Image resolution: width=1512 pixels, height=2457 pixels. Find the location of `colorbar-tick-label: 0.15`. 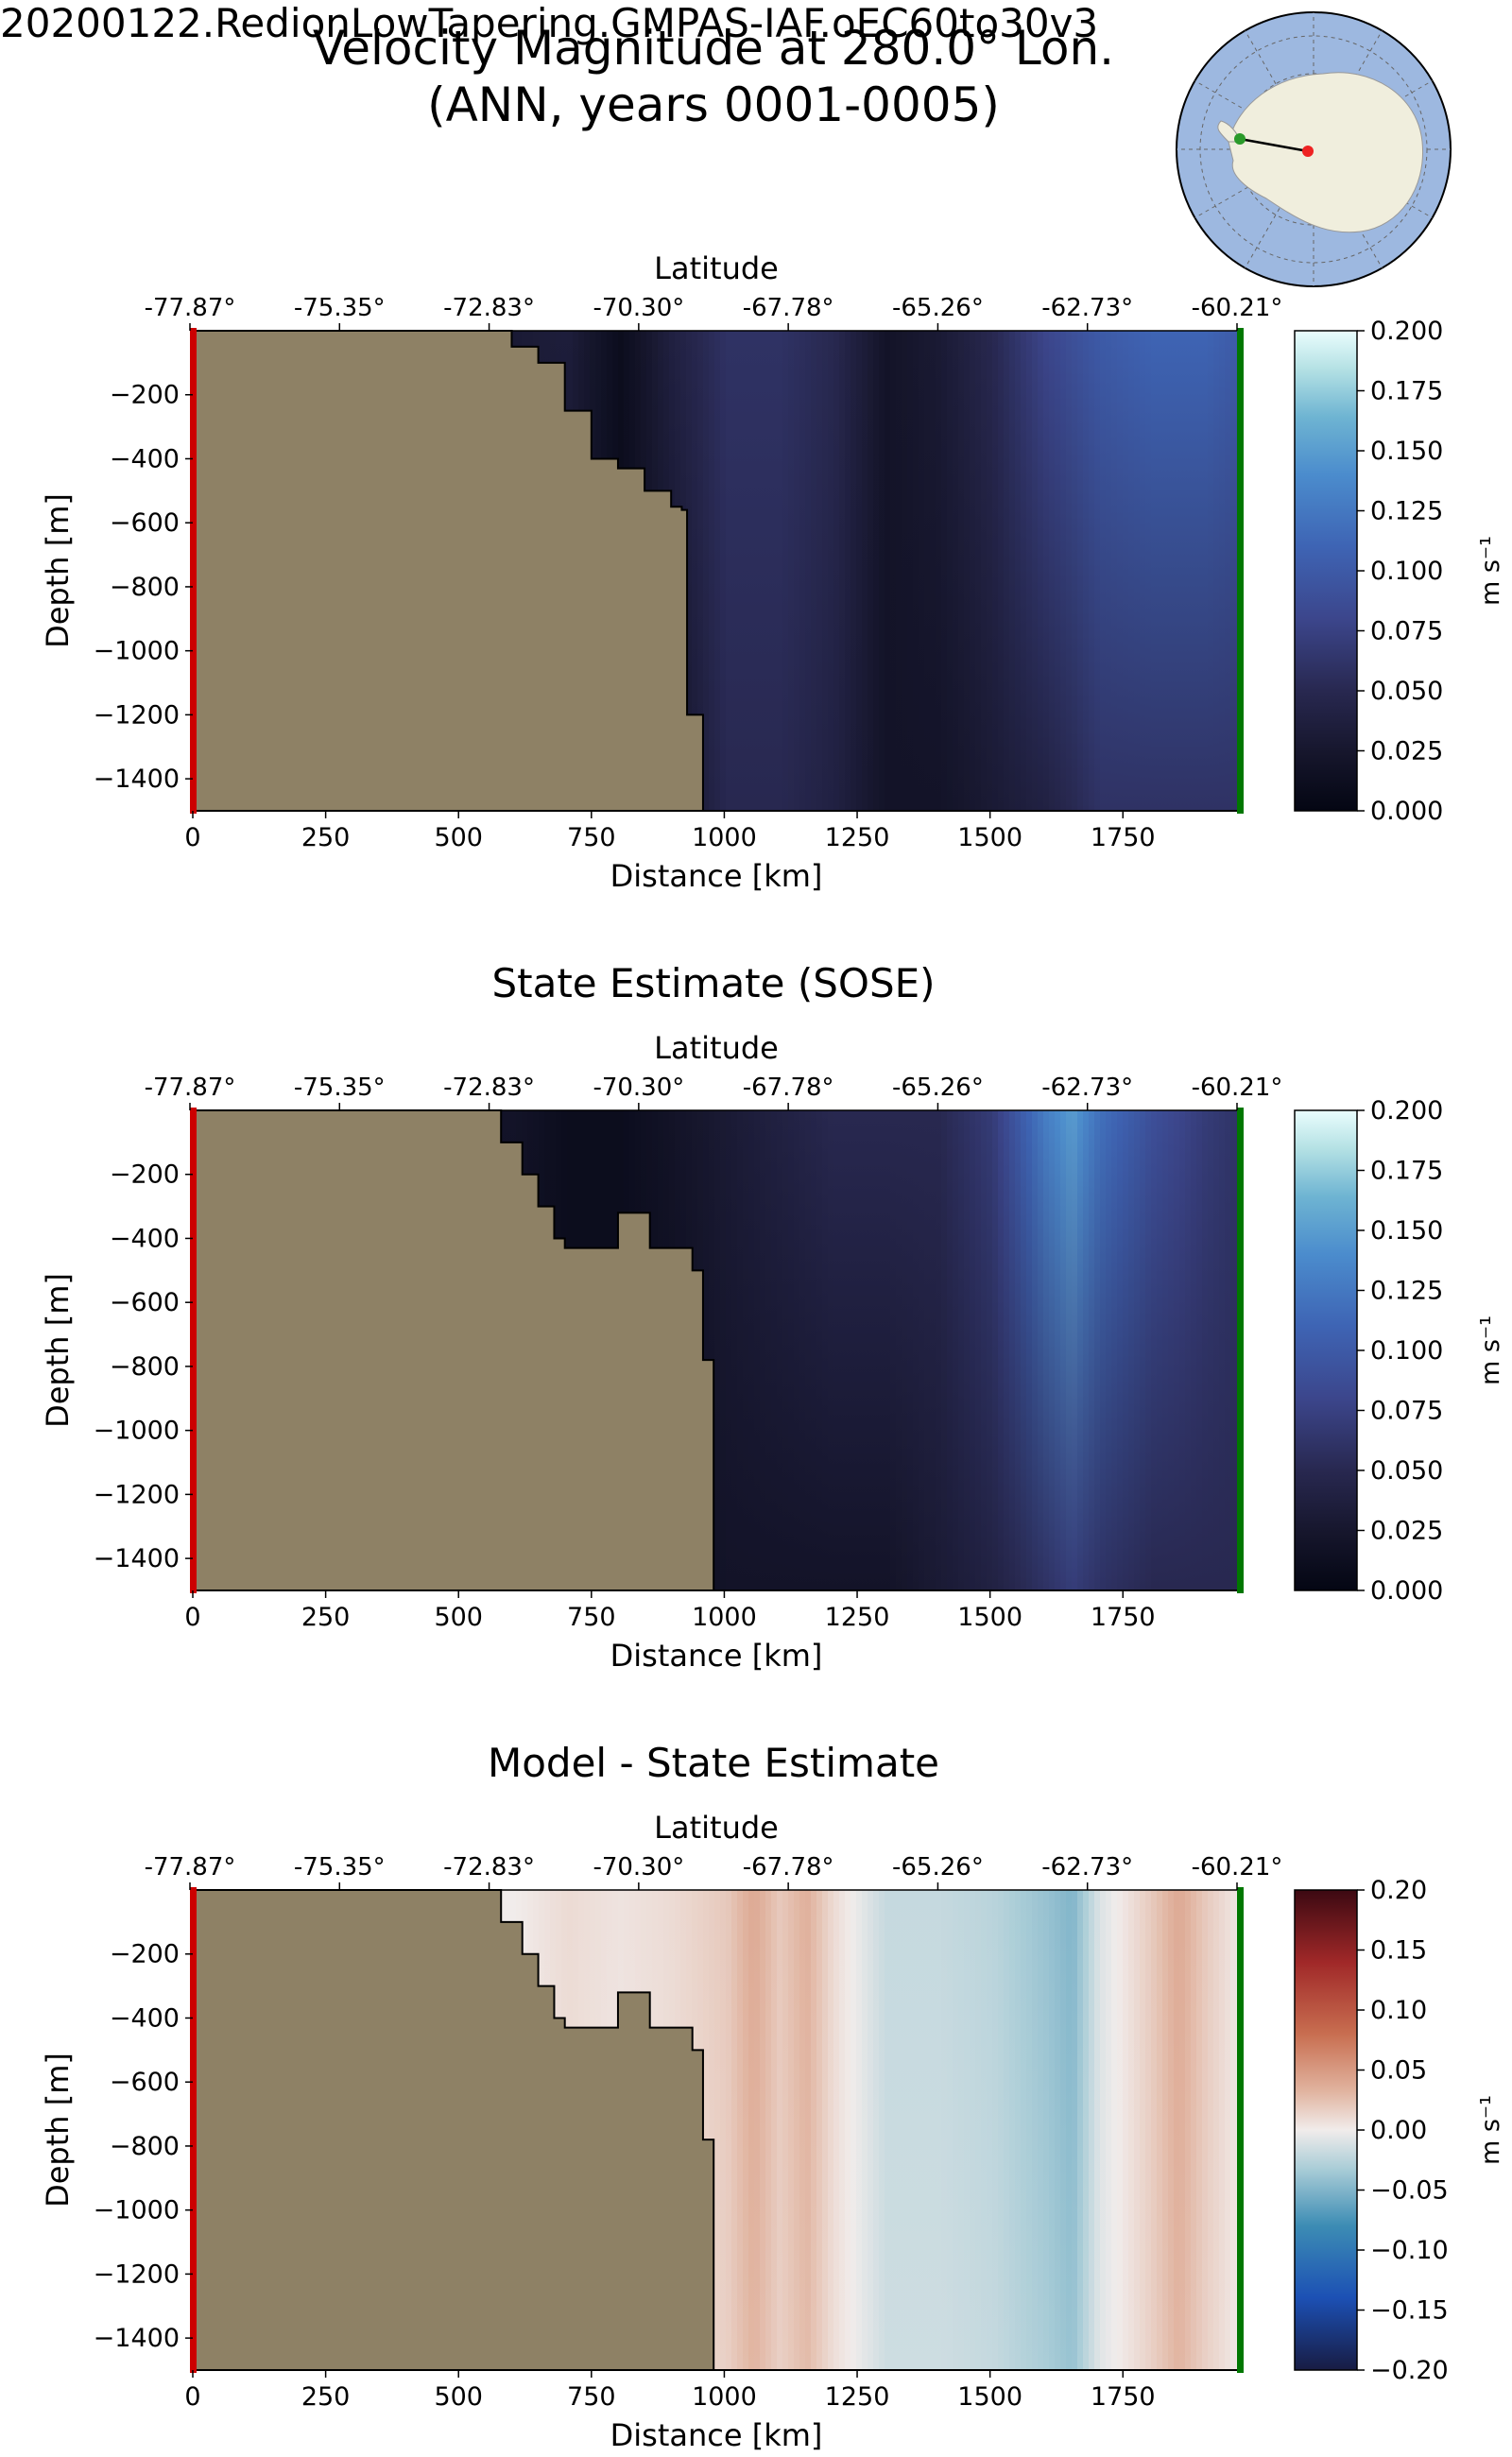

colorbar-tick-label: 0.15 is located at coordinates (1398, 1951).